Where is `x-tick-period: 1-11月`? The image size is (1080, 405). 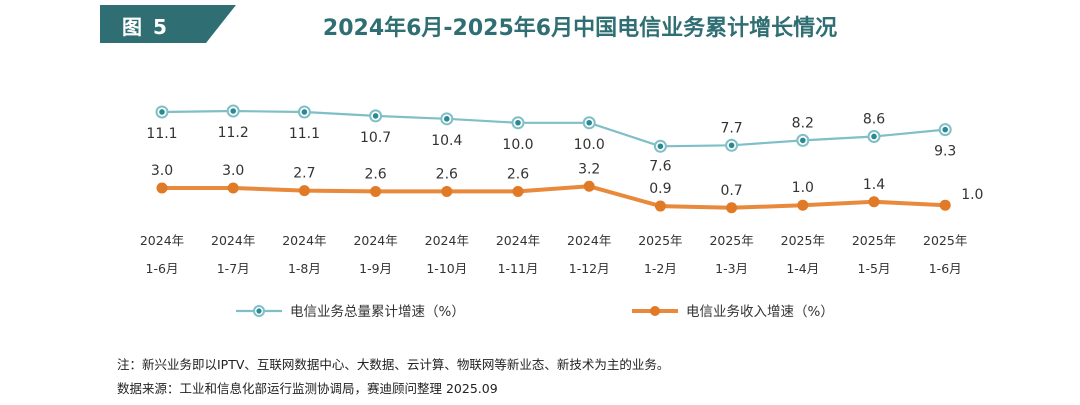 x-tick-period: 1-11月 is located at coordinates (518, 268).